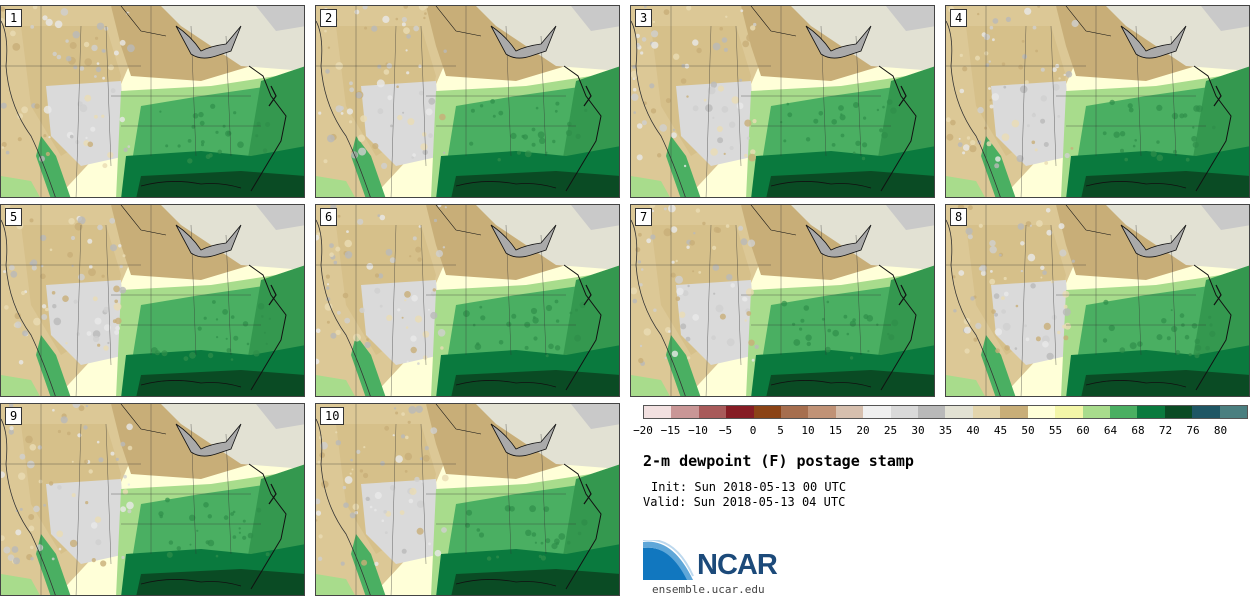  I want to click on colorbar-tick-label: 10, so click(808, 430).